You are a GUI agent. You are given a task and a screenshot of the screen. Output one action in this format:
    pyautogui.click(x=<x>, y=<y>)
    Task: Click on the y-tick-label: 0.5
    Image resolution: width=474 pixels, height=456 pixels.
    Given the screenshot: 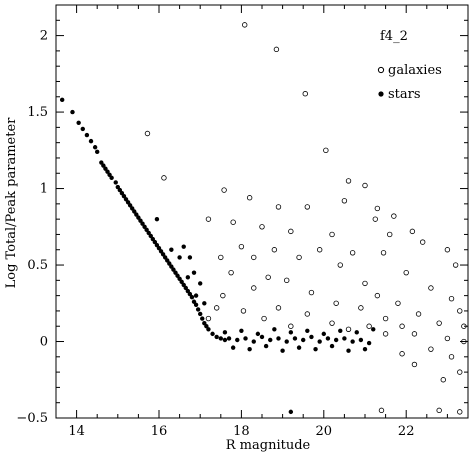 What is the action you would take?
    pyautogui.click(x=37, y=265)
    